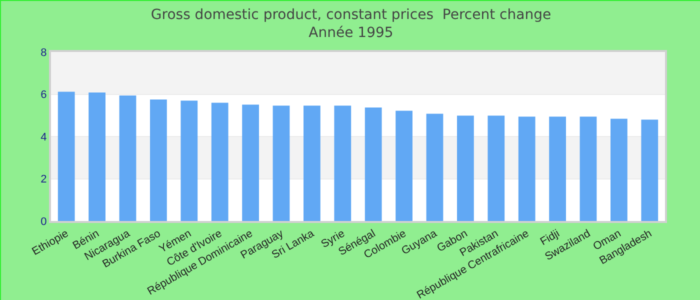 The width and height of the screenshot is (700, 300). Describe the element at coordinates (351, 33) in the screenshot. I see `chart-subtitle: Année 1995` at that location.